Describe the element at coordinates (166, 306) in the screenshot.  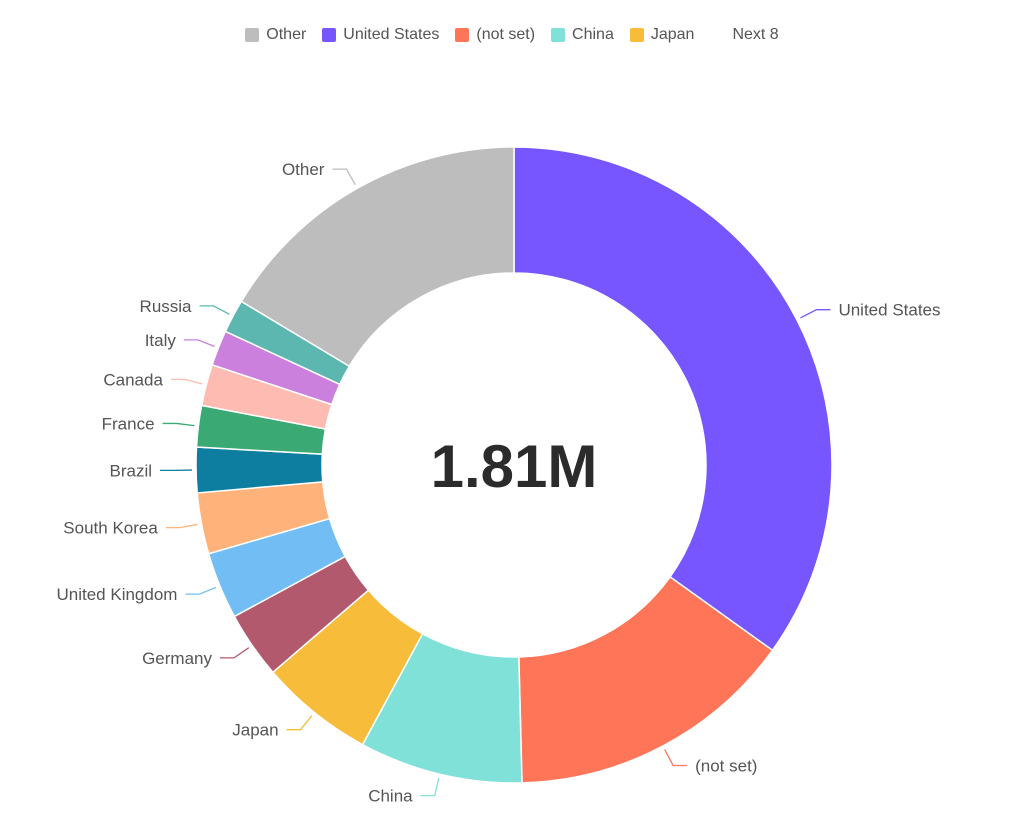
I see `slice-label-russia: Russia` at that location.